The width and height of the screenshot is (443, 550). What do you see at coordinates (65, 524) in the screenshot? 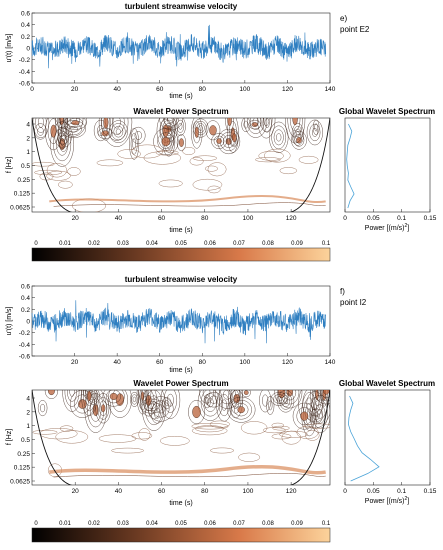
I see `colorbar-tick-label: 0.01` at bounding box center [65, 524].